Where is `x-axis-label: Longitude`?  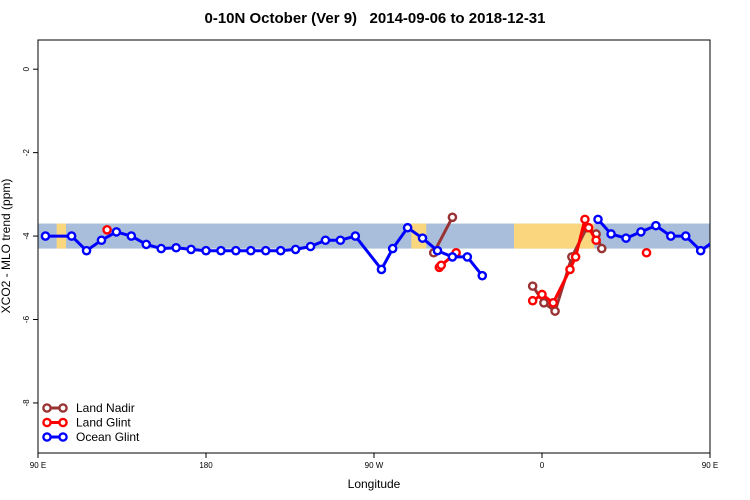 x-axis-label: Longitude is located at coordinates (374, 484).